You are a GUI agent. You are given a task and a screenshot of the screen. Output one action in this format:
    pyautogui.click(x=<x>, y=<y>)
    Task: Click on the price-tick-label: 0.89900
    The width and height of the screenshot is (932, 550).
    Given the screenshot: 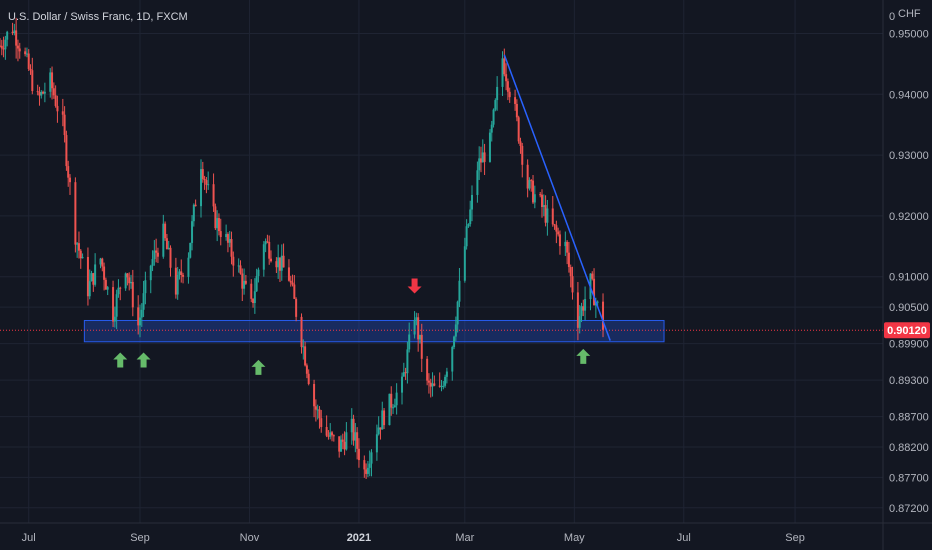 What is the action you would take?
    pyautogui.click(x=909, y=345)
    